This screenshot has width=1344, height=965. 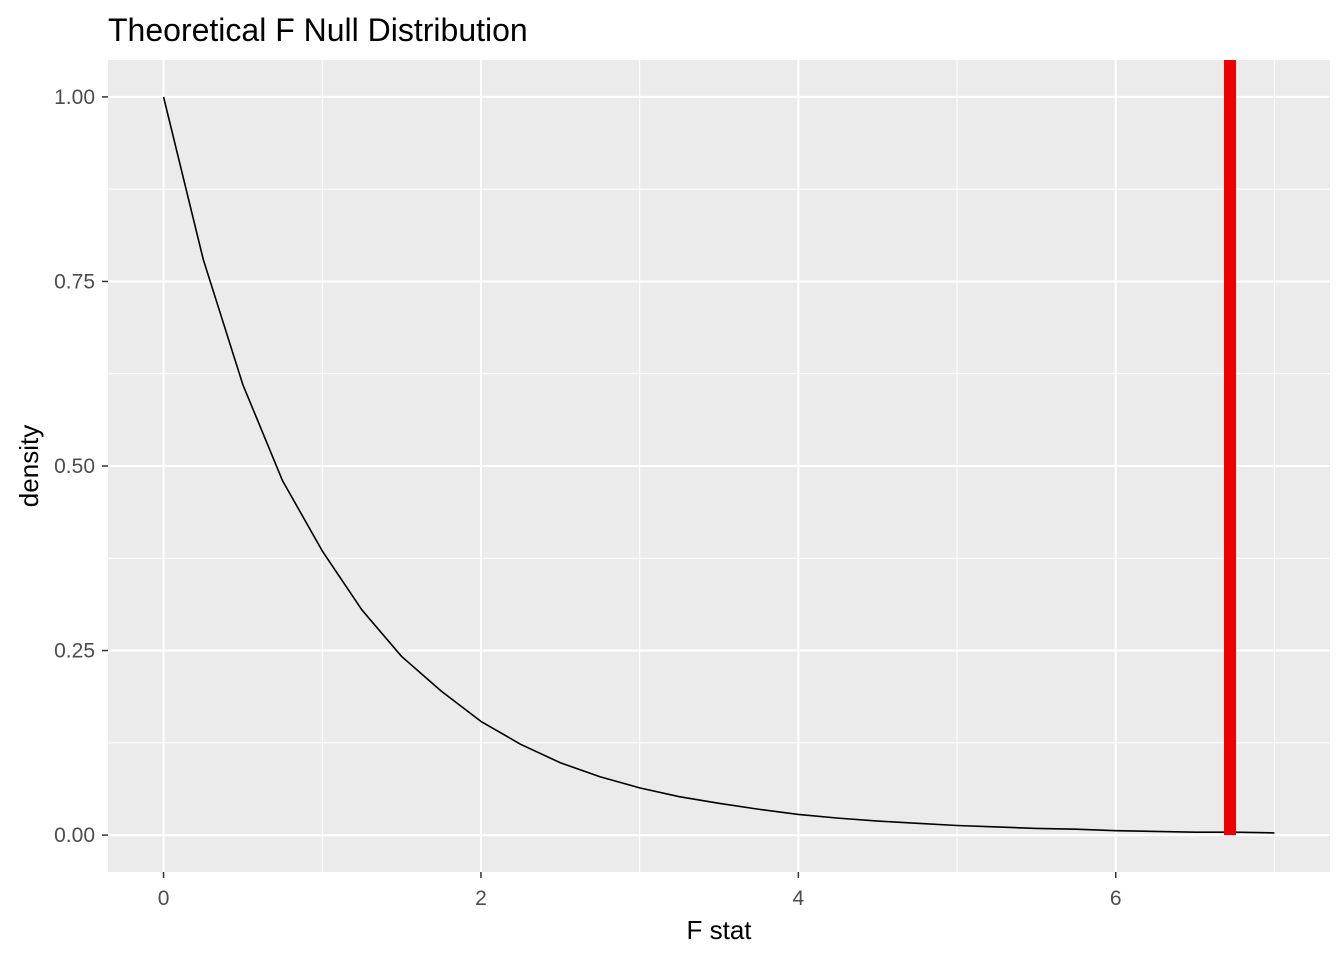 I want to click on y-tick-label: 1.00, so click(x=74, y=97).